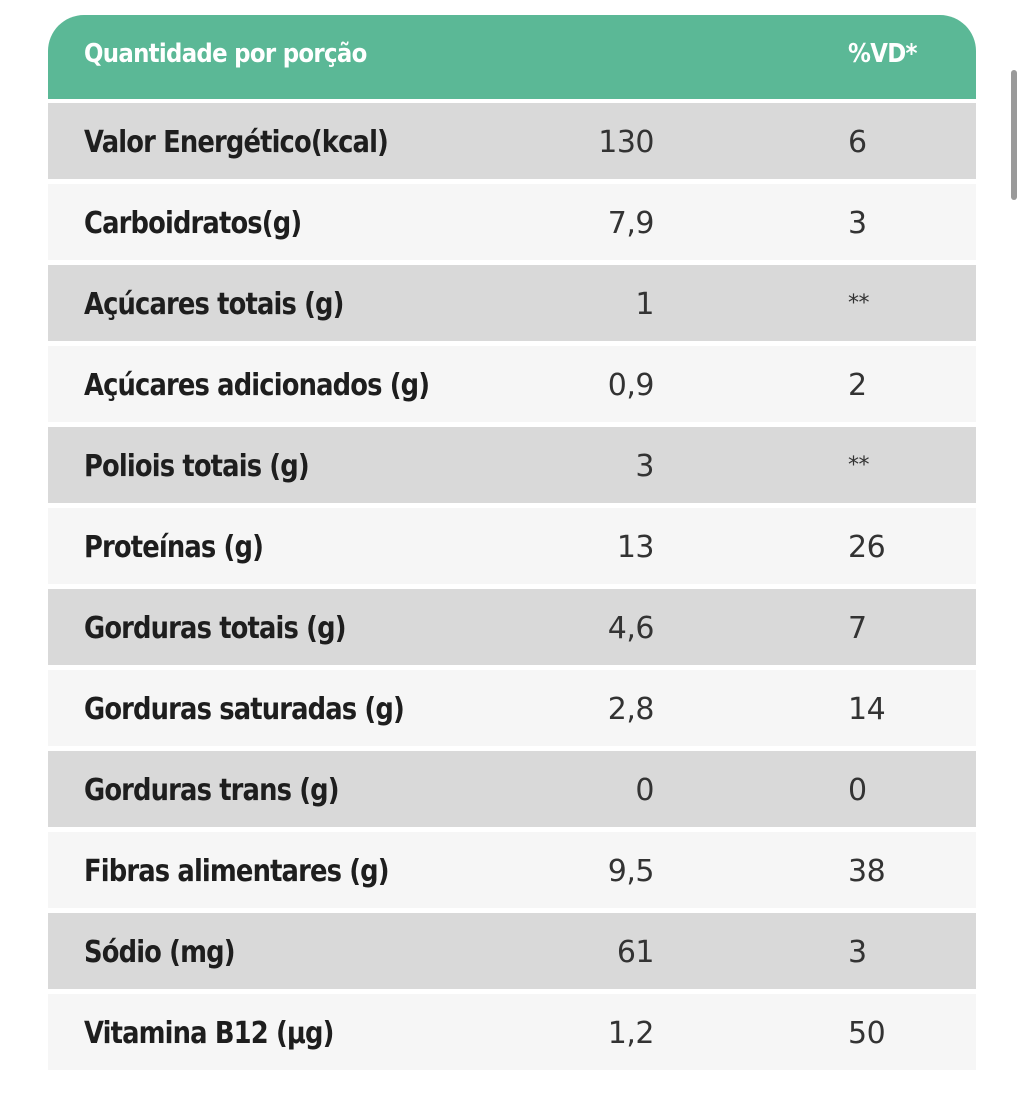  What do you see at coordinates (160, 952) in the screenshot?
I see `row-label: Sódio (mg)` at bounding box center [160, 952].